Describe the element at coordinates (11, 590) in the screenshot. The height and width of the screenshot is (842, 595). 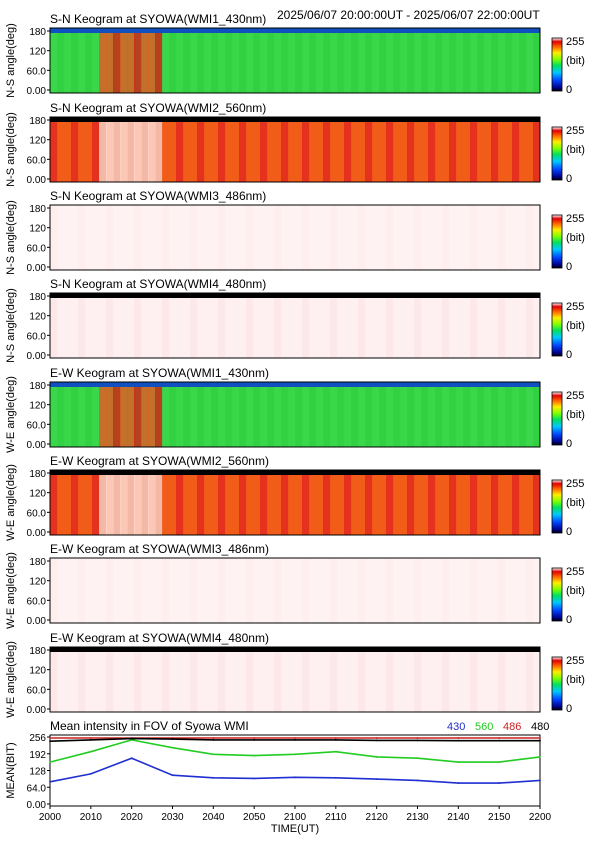
I see `y-axis-label: W-E angle(deg)` at that location.